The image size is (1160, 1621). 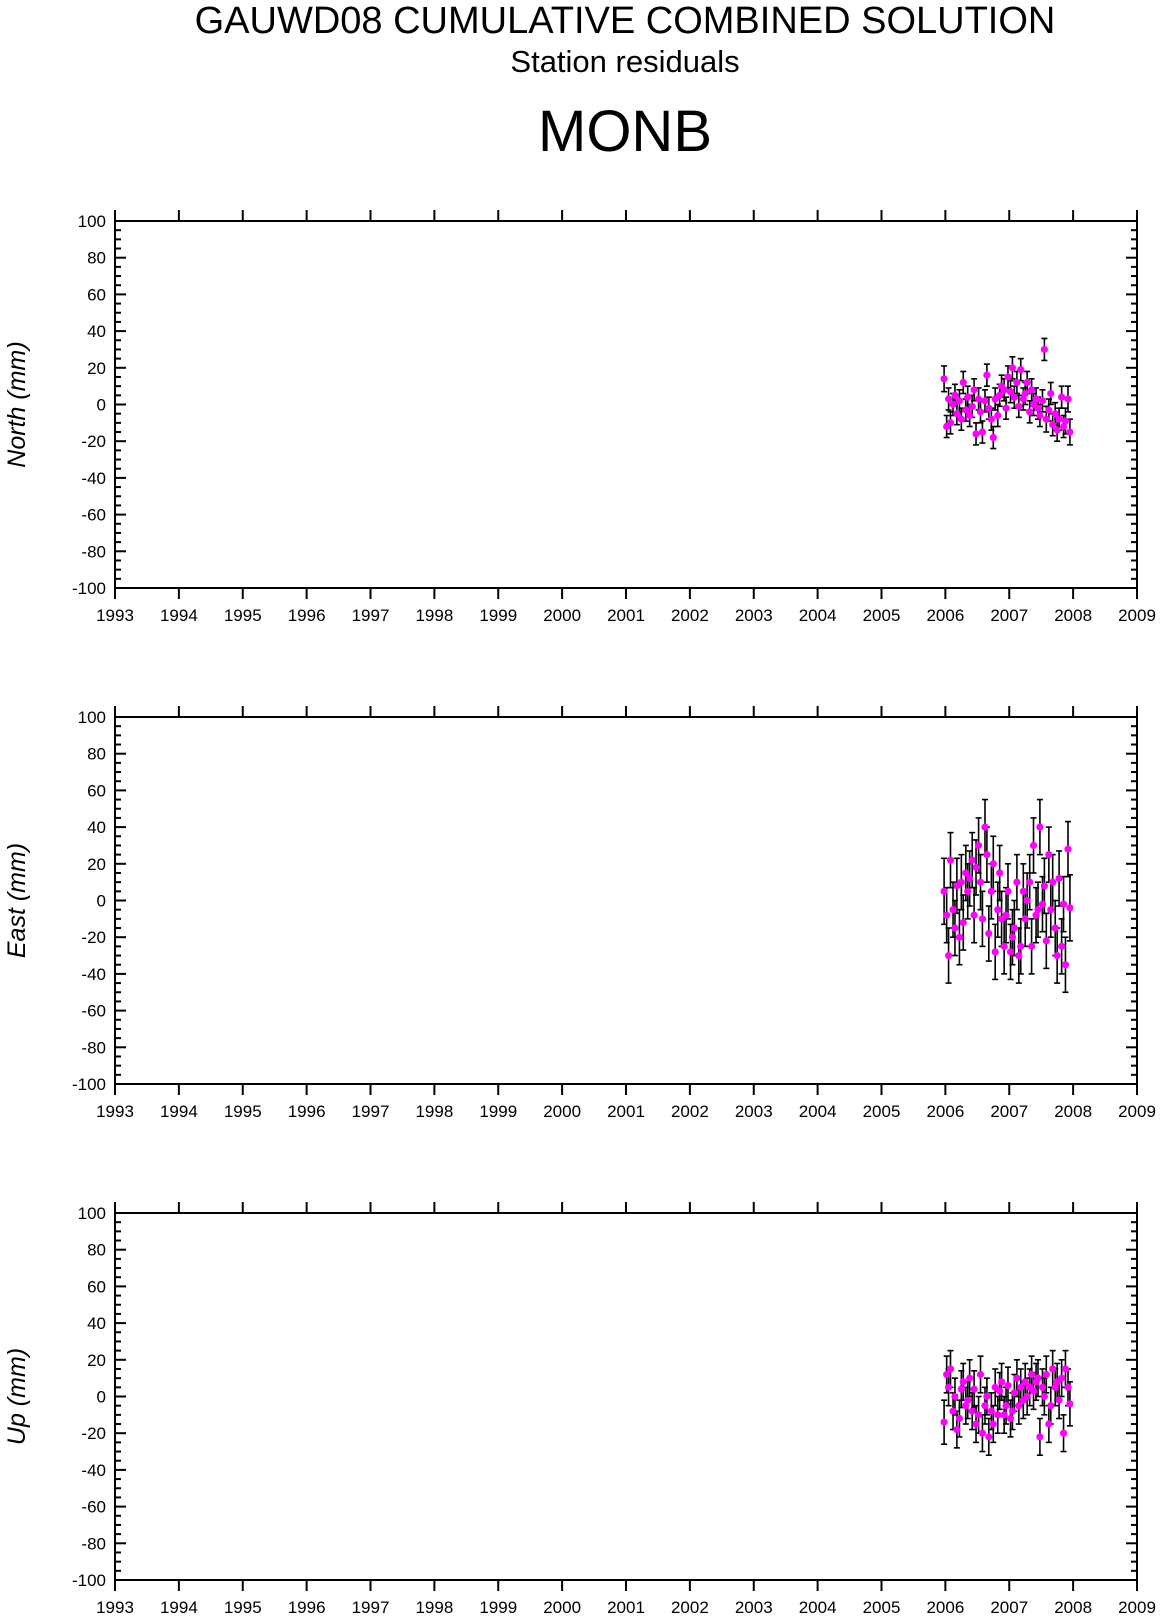 What do you see at coordinates (625, 131) in the screenshot?
I see `station-name: MONB` at bounding box center [625, 131].